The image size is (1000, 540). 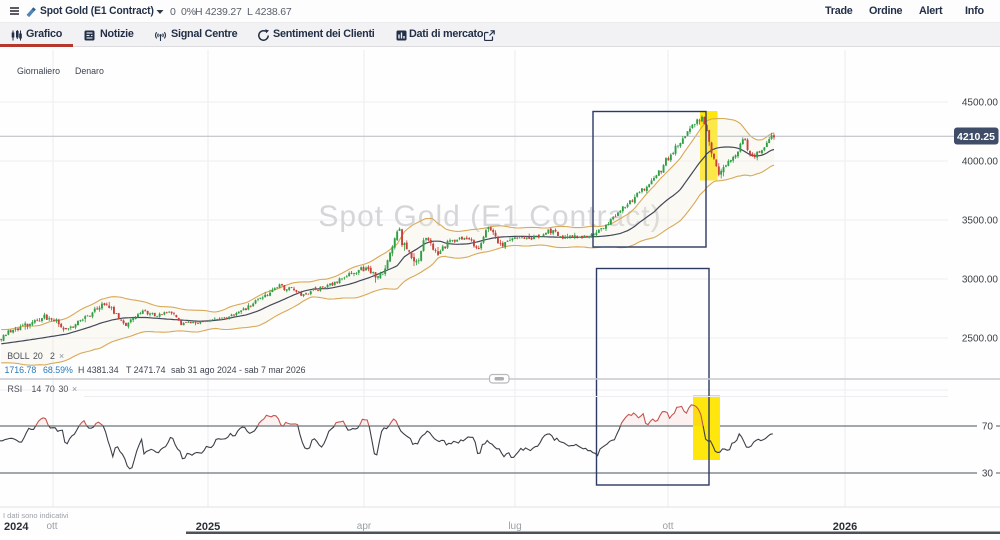 I want to click on svg-text: 30, so click(x=988, y=474).